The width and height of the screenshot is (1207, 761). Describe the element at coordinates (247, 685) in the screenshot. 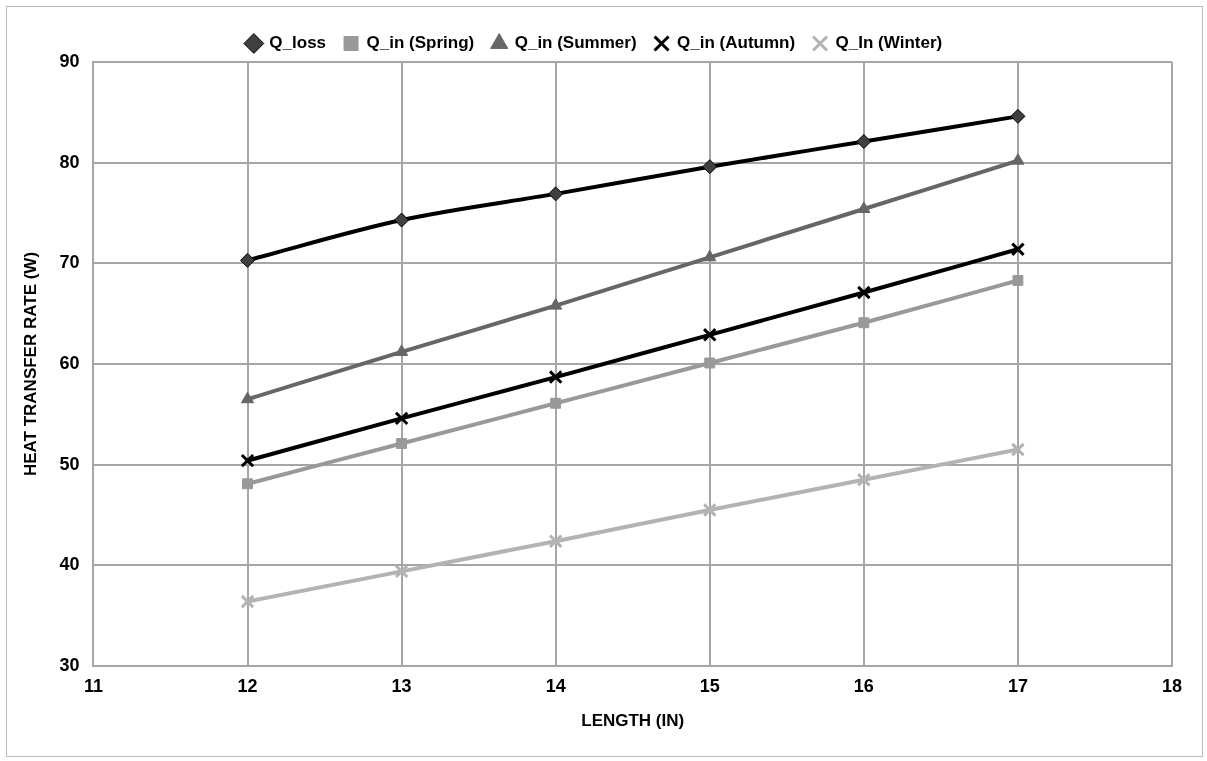

I see `x-tick-label: 12` at that location.